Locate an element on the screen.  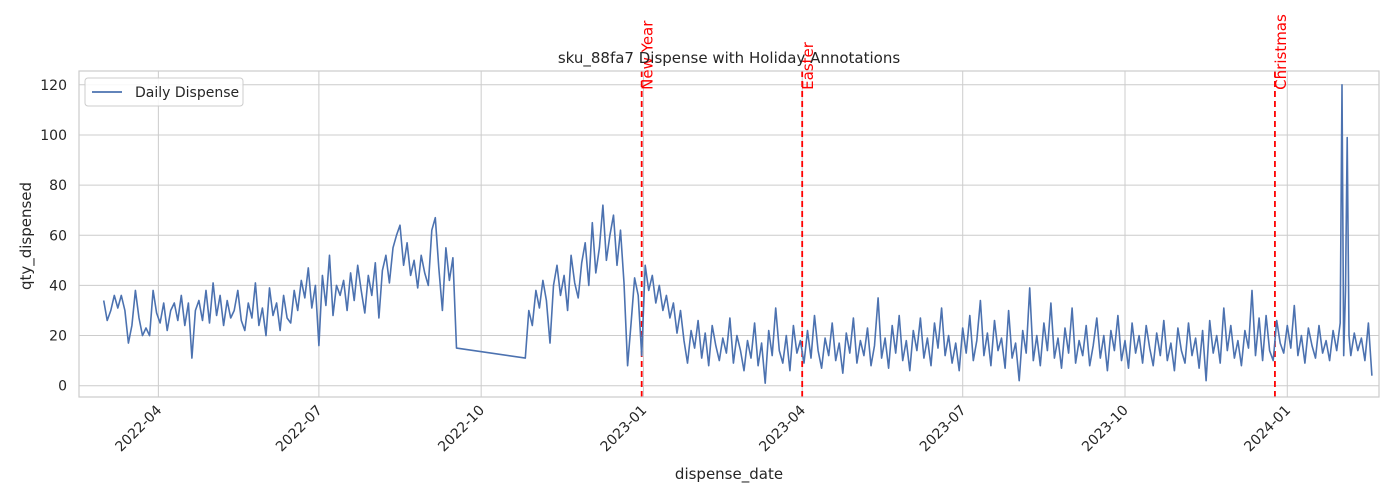
y-tick-label: 80 is located at coordinates (58, 186).